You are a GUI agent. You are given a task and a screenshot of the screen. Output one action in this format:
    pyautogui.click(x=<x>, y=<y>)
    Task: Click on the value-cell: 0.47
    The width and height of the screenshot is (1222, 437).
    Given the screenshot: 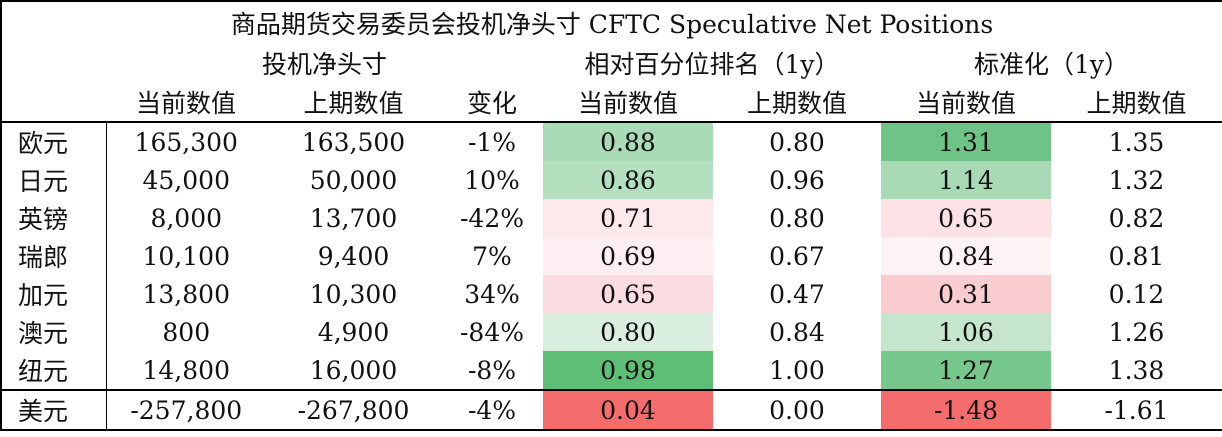 What is the action you would take?
    pyautogui.click(x=797, y=294)
    